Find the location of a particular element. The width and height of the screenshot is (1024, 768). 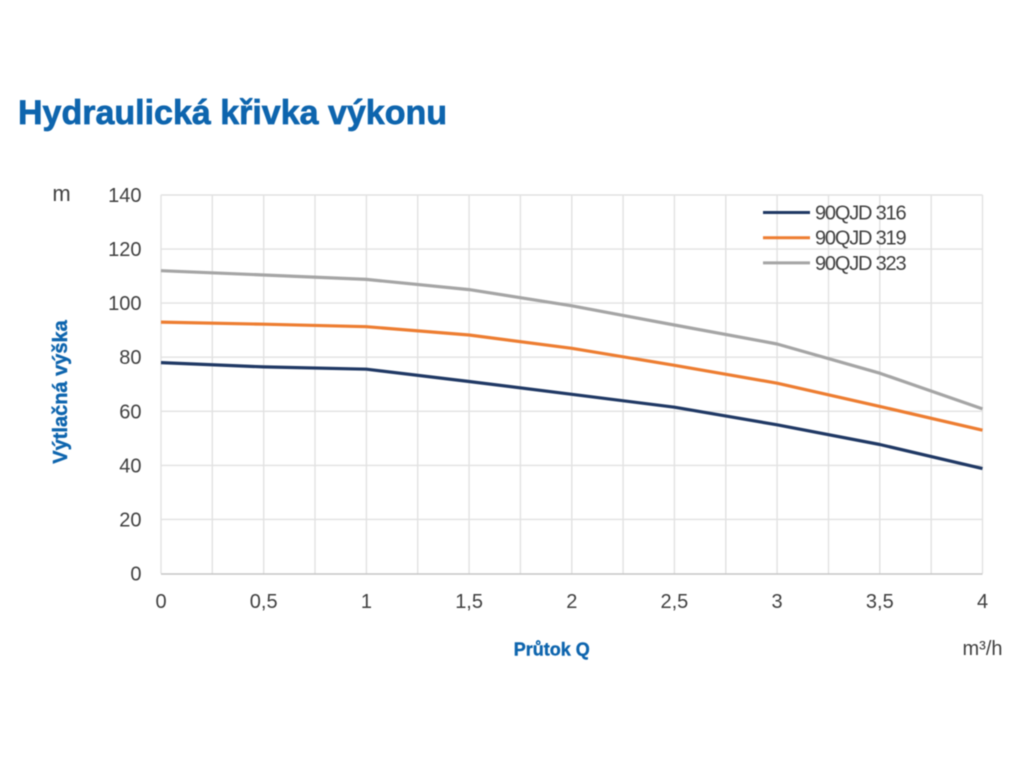

svg-text: 40 is located at coordinates (130, 466).